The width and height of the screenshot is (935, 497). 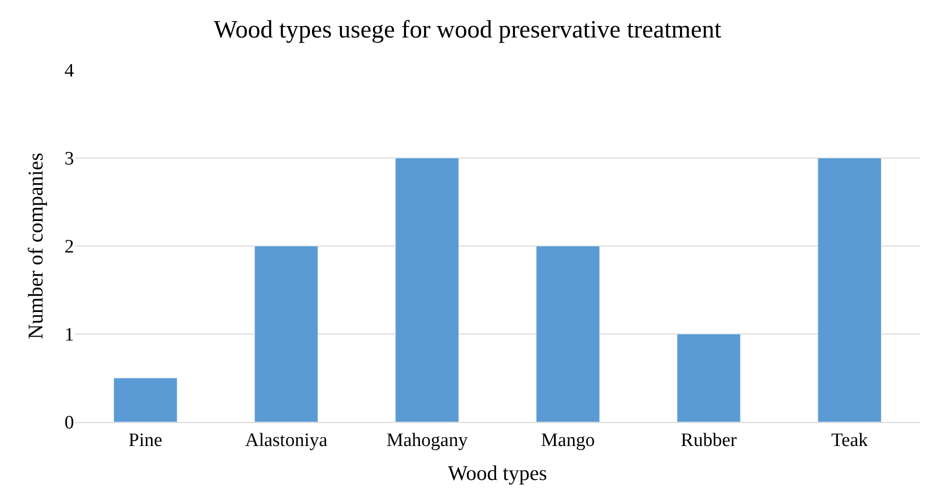 I want to click on x-tick-label: Teak, so click(x=849, y=440).